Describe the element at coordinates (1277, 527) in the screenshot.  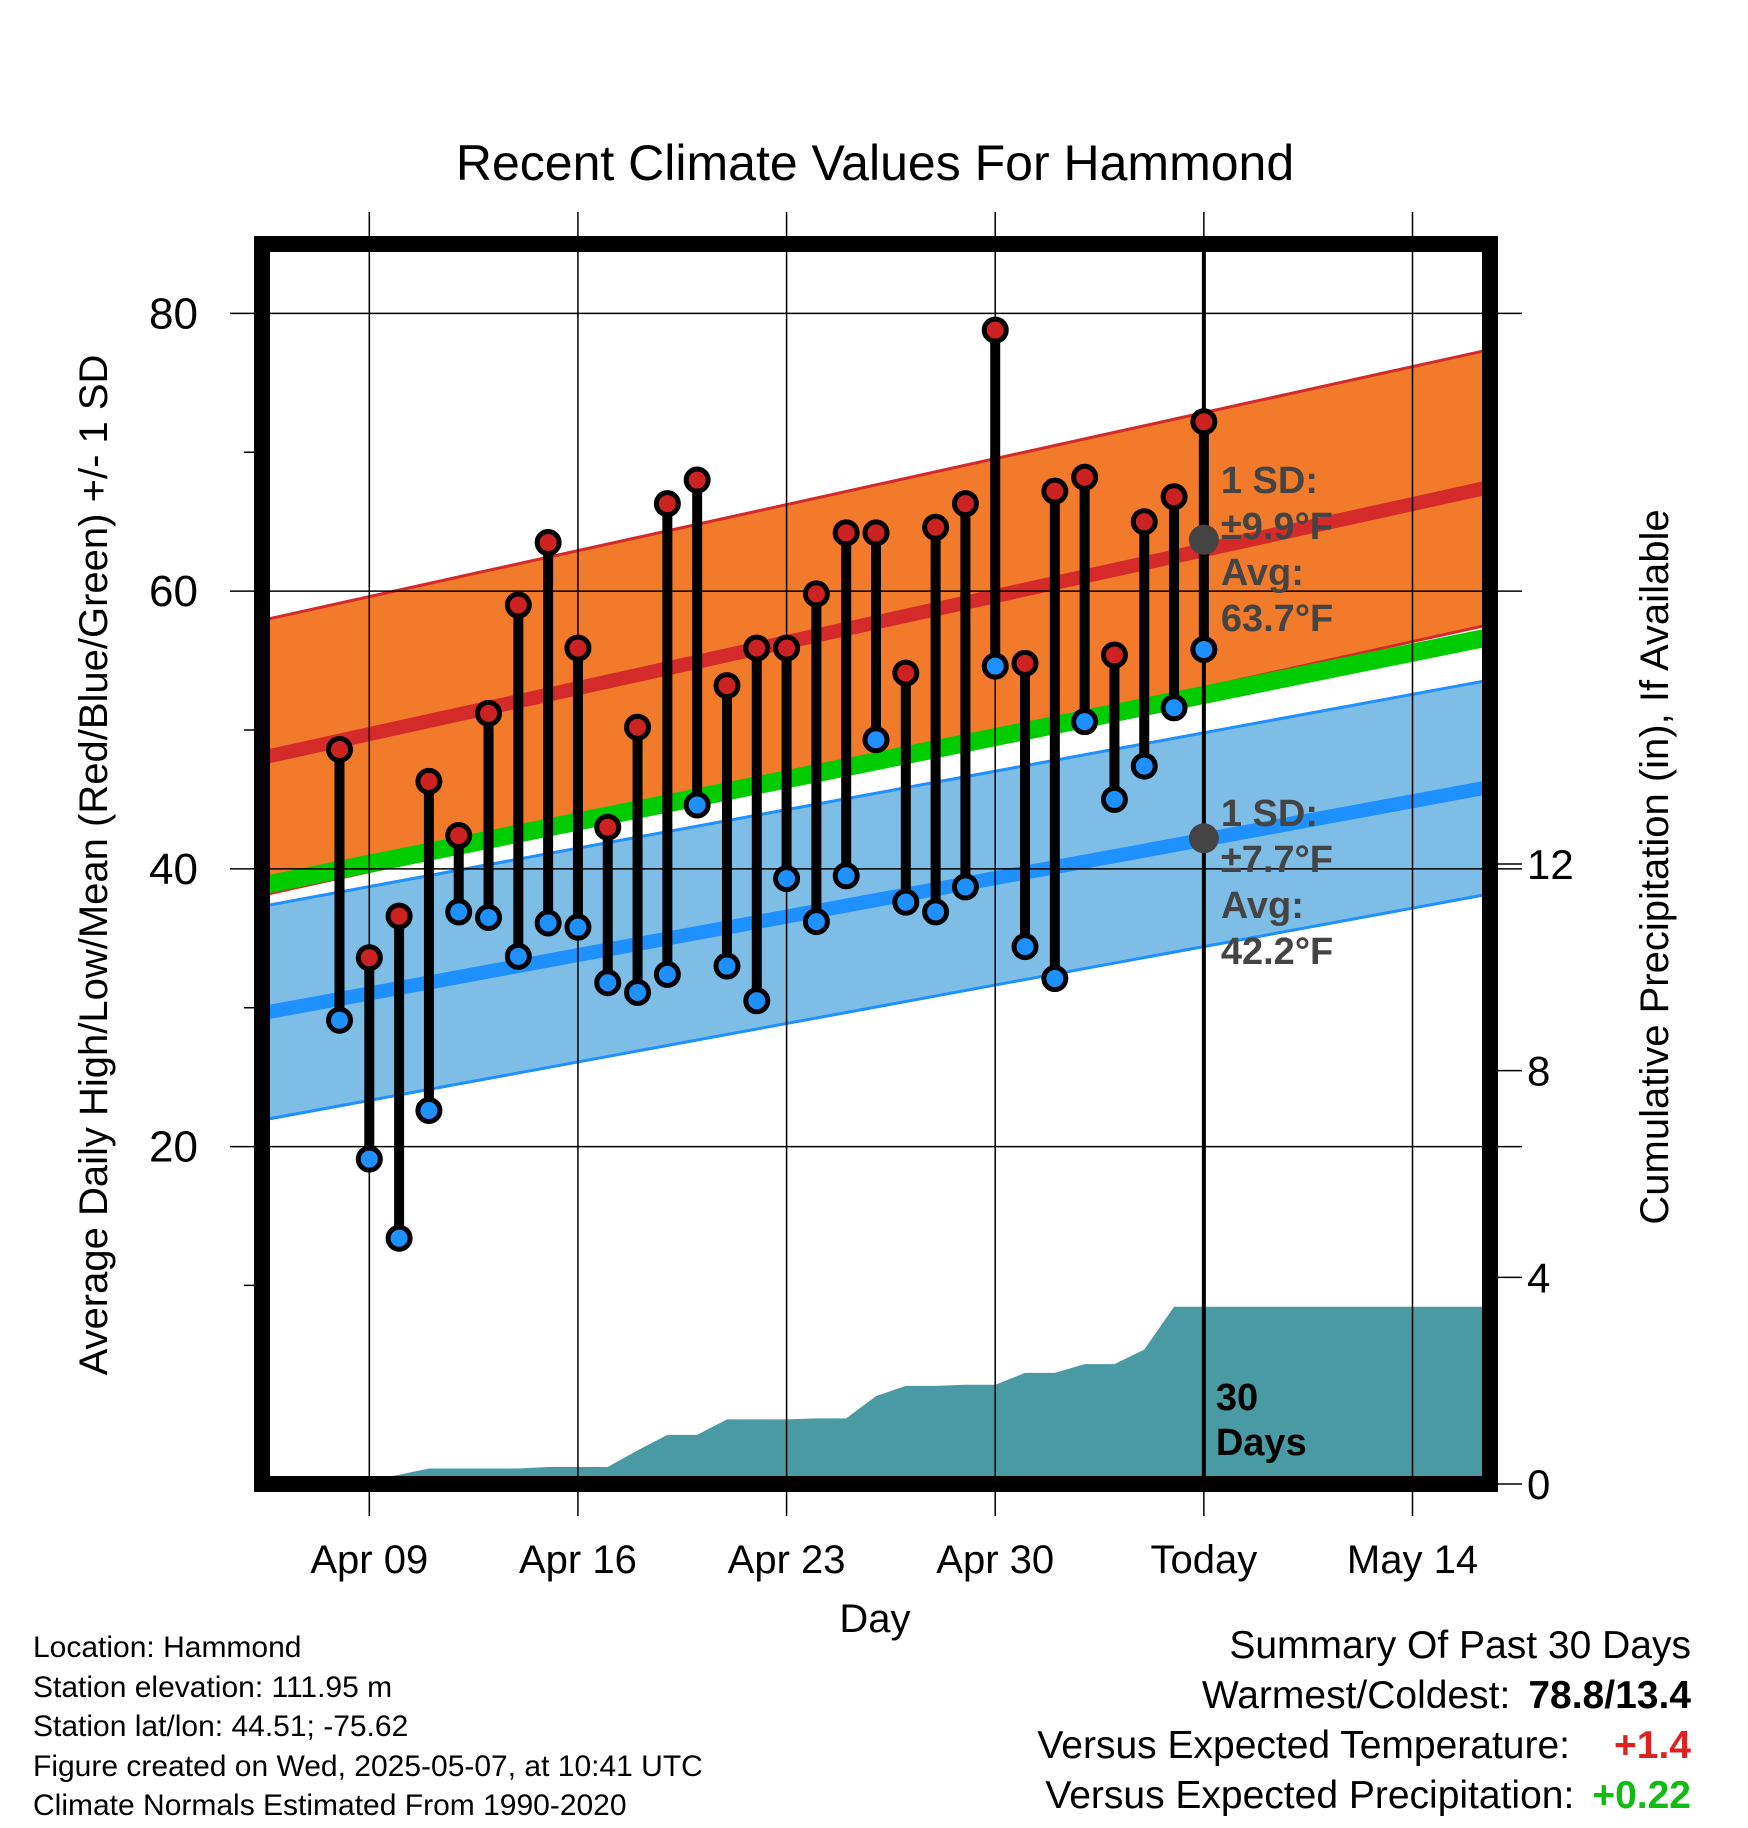
I see `high-sd-value: ±9.9°F` at that location.